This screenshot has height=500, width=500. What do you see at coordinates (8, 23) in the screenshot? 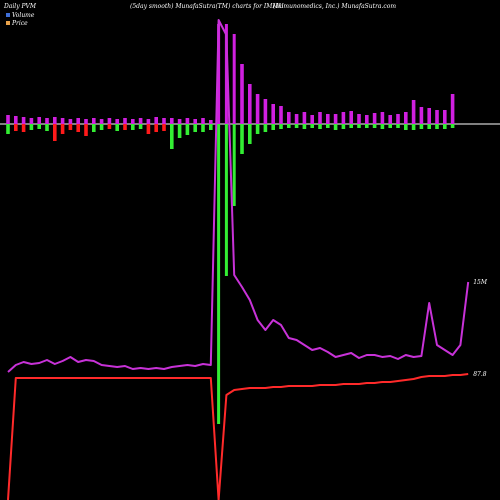
I see `legend-swatch-price` at bounding box center [8, 23].